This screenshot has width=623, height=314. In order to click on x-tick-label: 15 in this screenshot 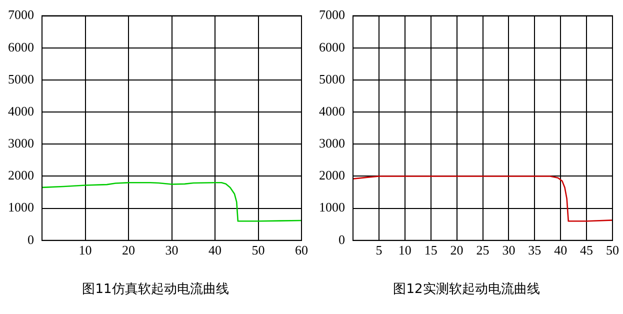, I will do `click(431, 250)`.